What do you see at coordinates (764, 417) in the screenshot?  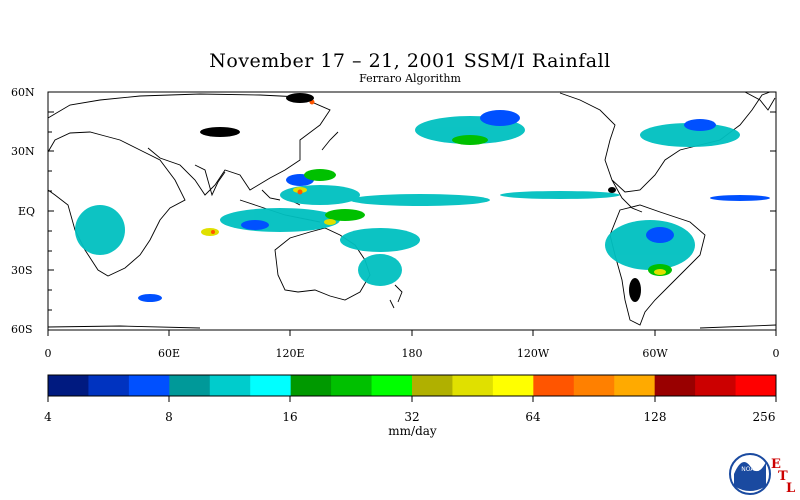 I see `colorbar-label-256: 256` at bounding box center [764, 417].